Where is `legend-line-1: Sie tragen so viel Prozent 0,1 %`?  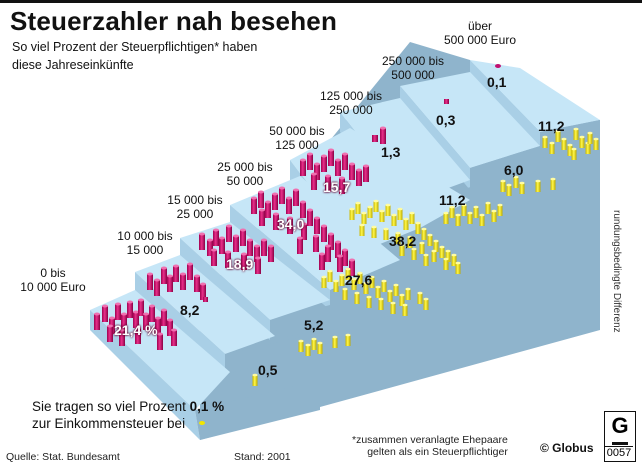
legend-line-1: Sie tragen so viel Prozent 0,1 % is located at coordinates (128, 406).